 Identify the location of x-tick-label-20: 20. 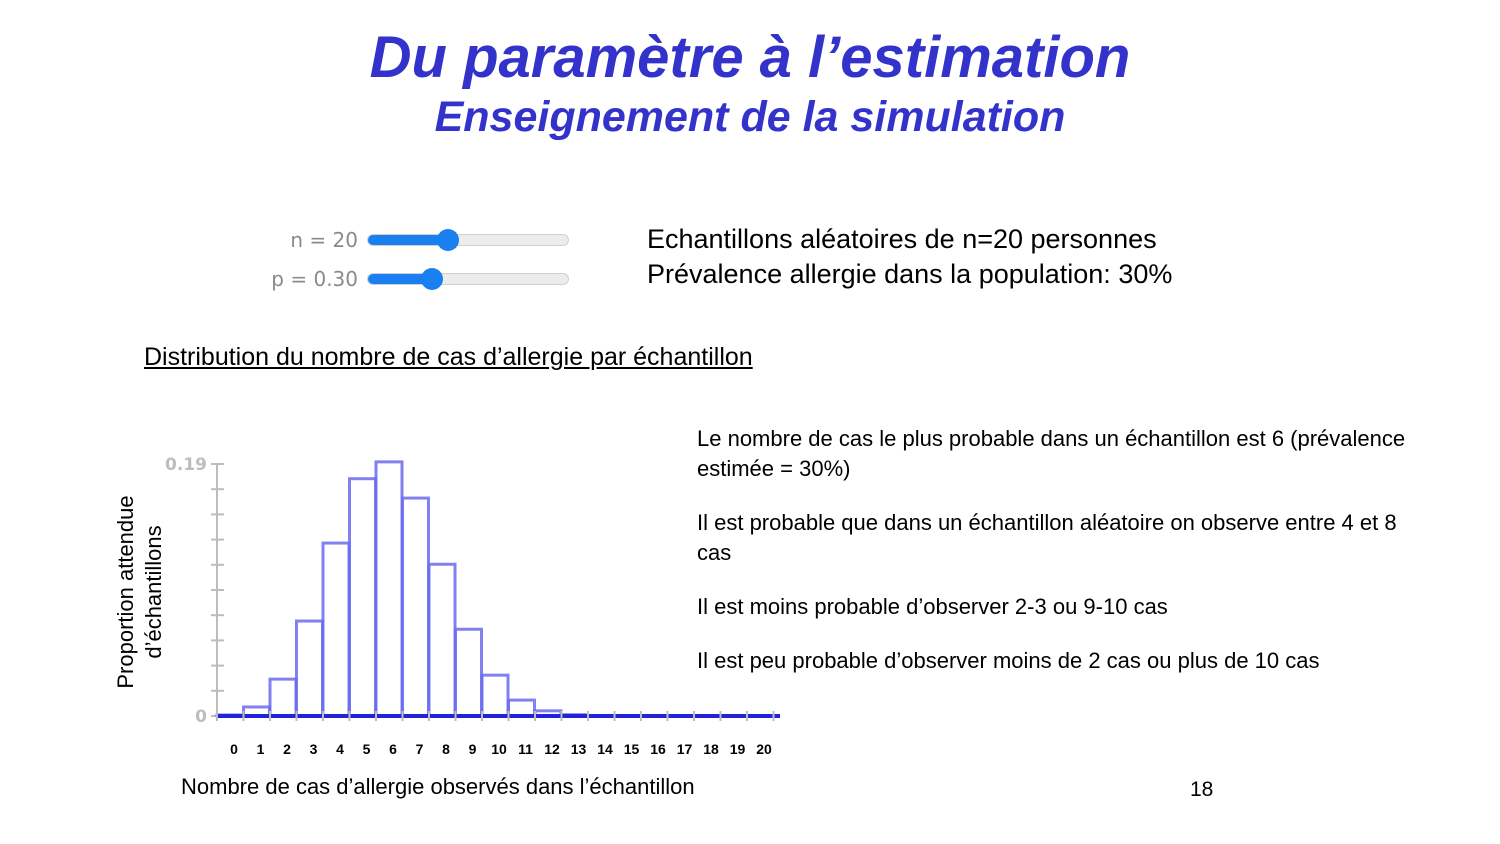
(764, 749).